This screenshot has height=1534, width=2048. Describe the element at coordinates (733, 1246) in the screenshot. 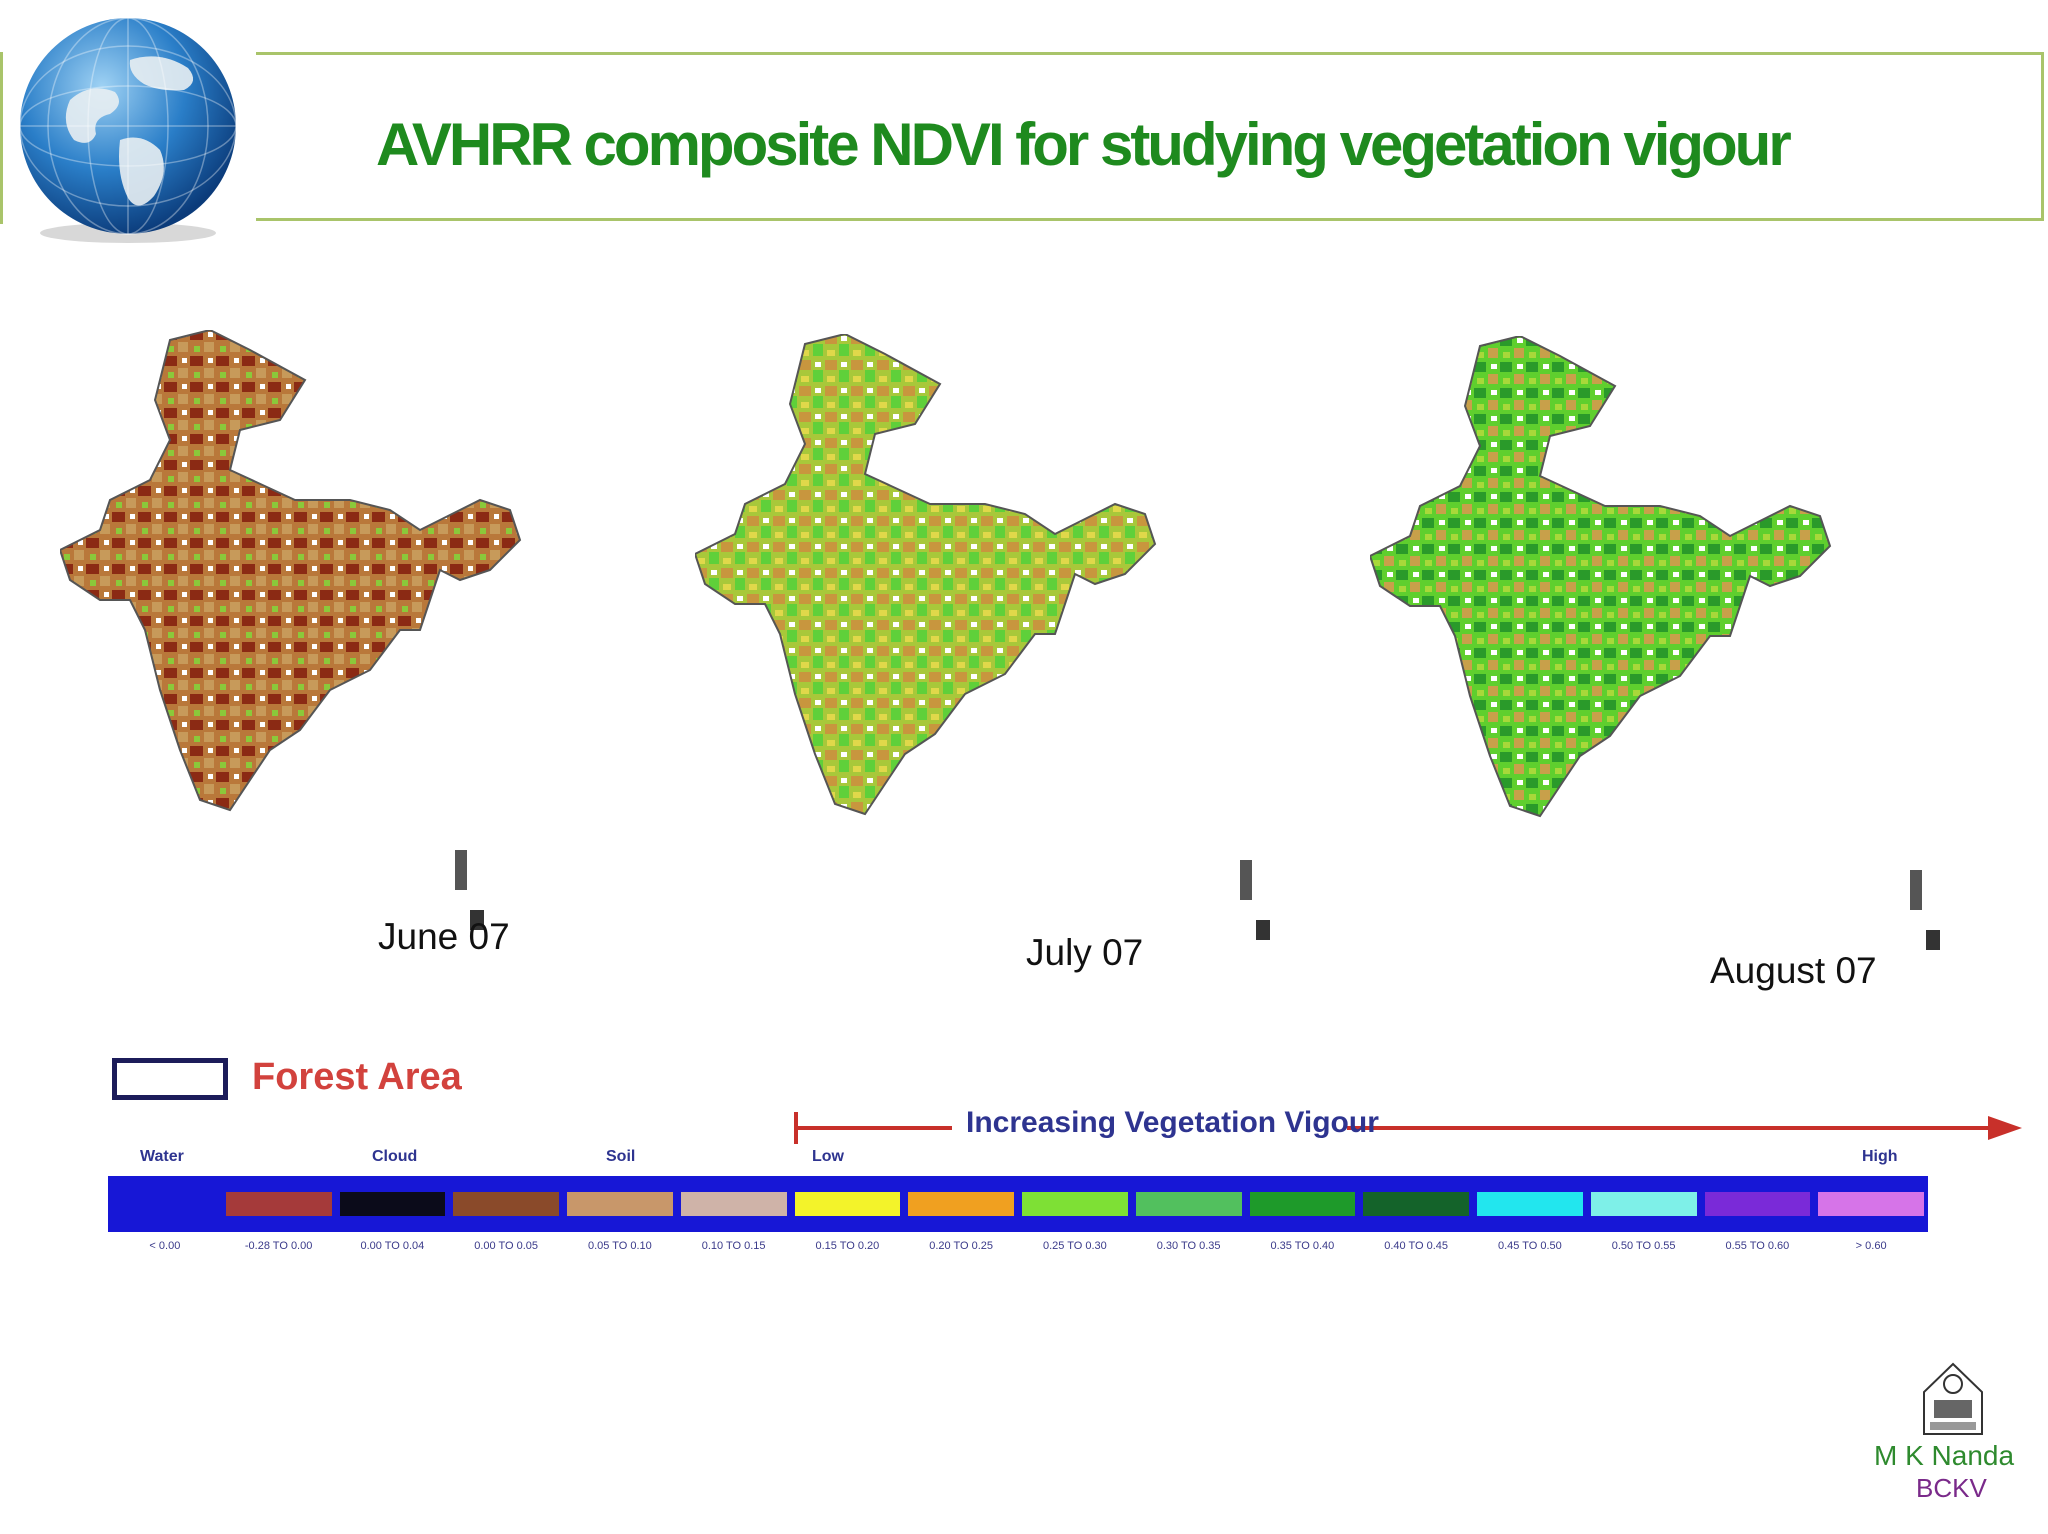

I see `legend-range-label: 0.10 TO 0.15` at that location.